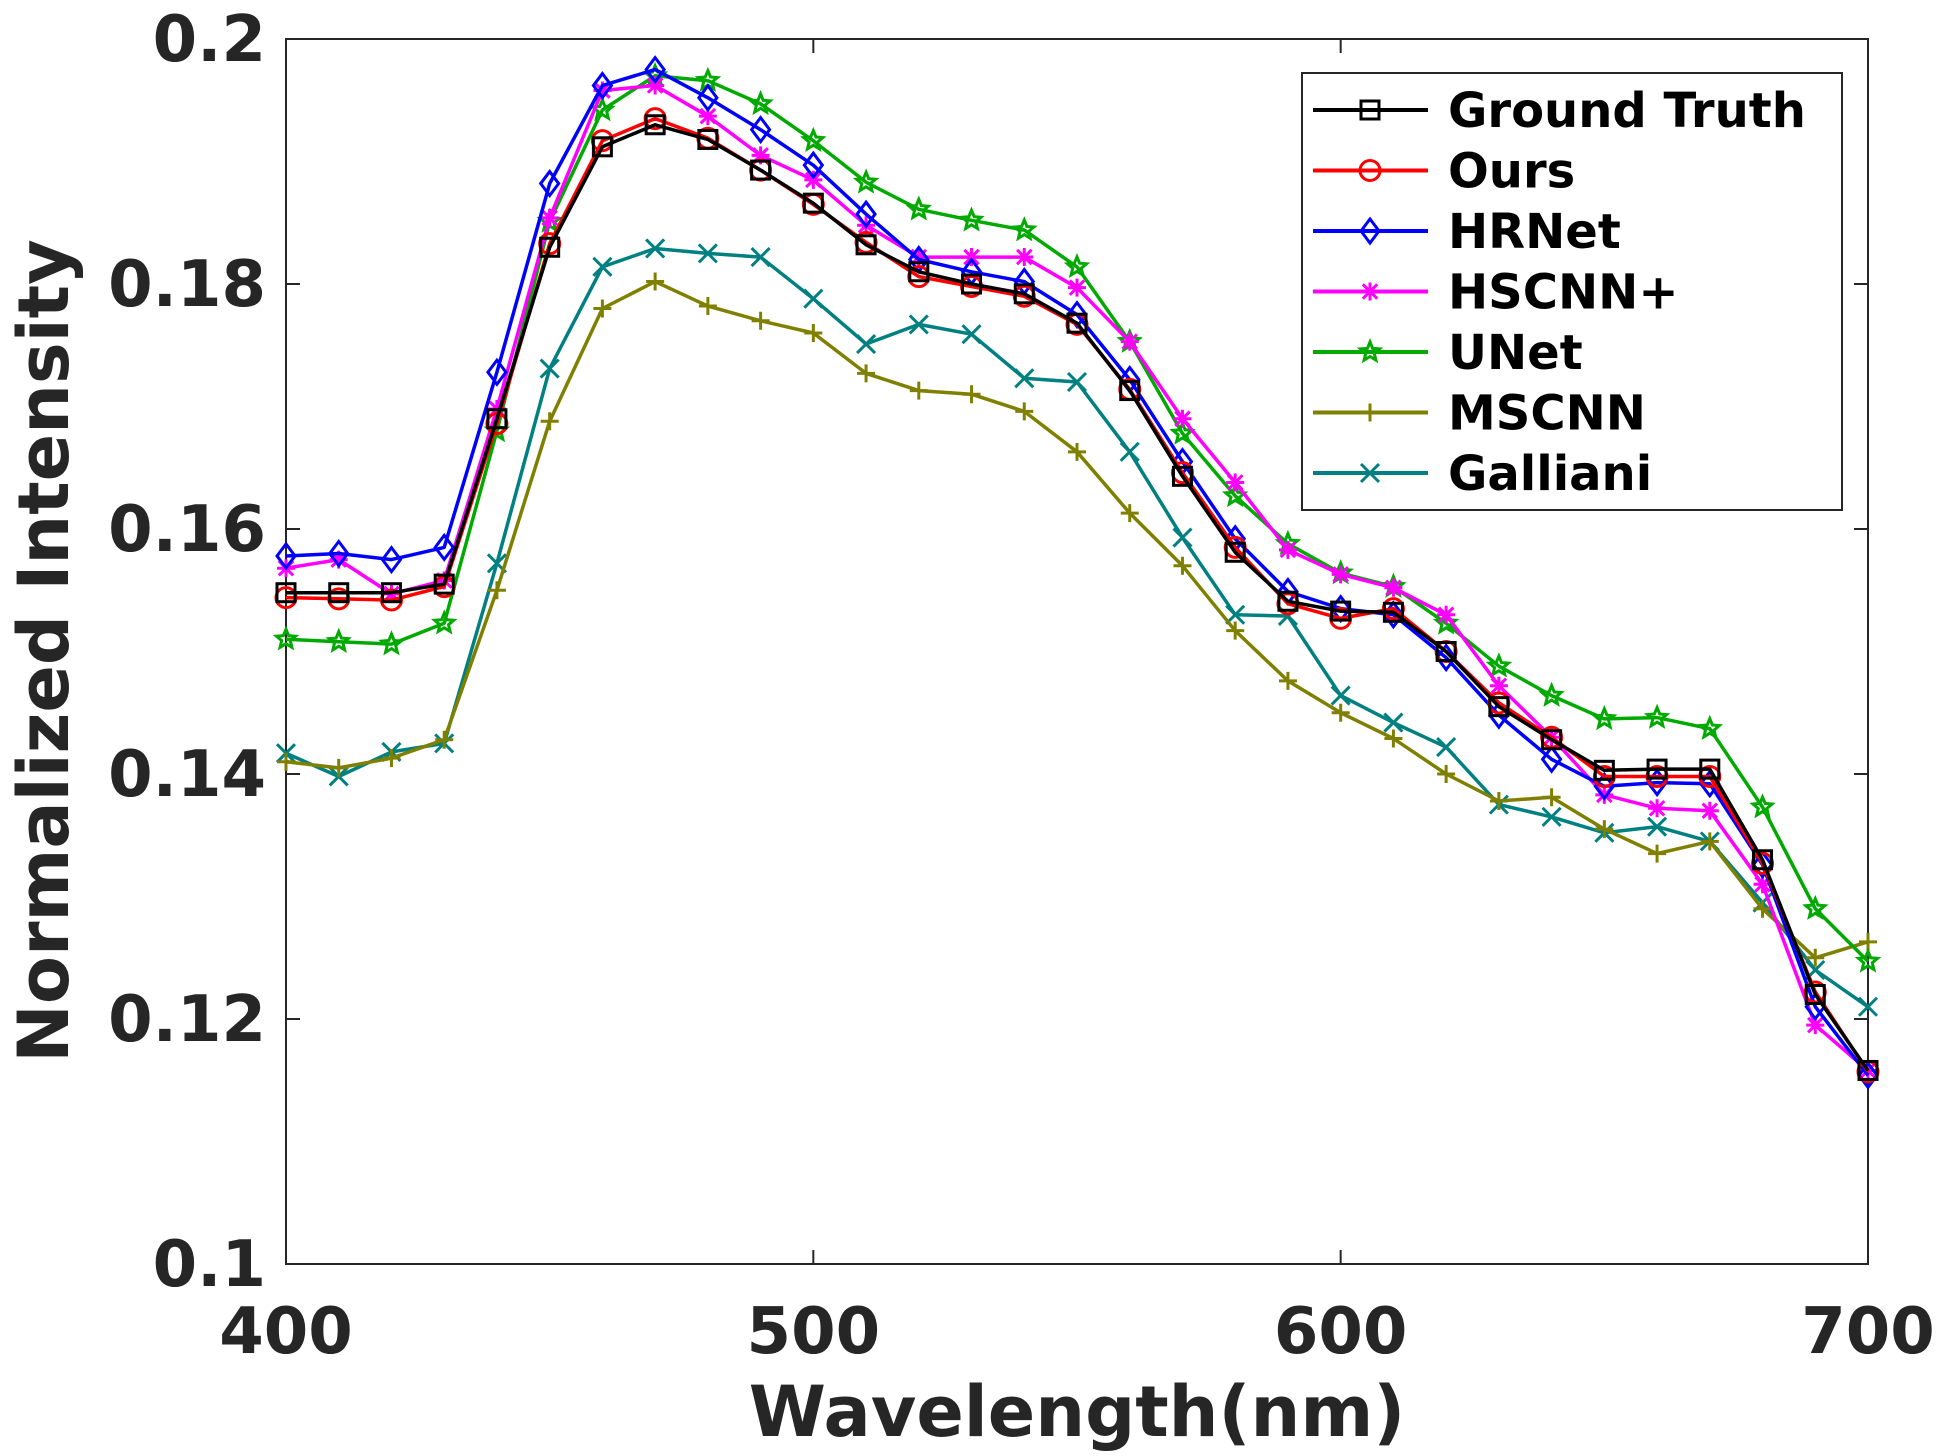  I want to click on legend-item: HSCNN+, so click(1496, 293).